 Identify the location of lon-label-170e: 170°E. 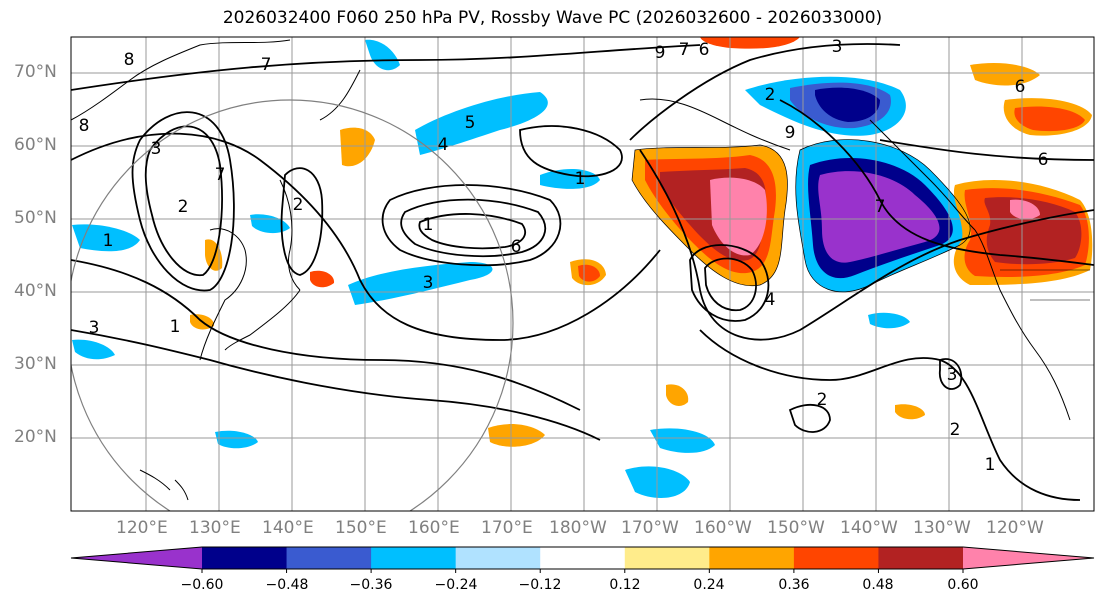
(507, 528).